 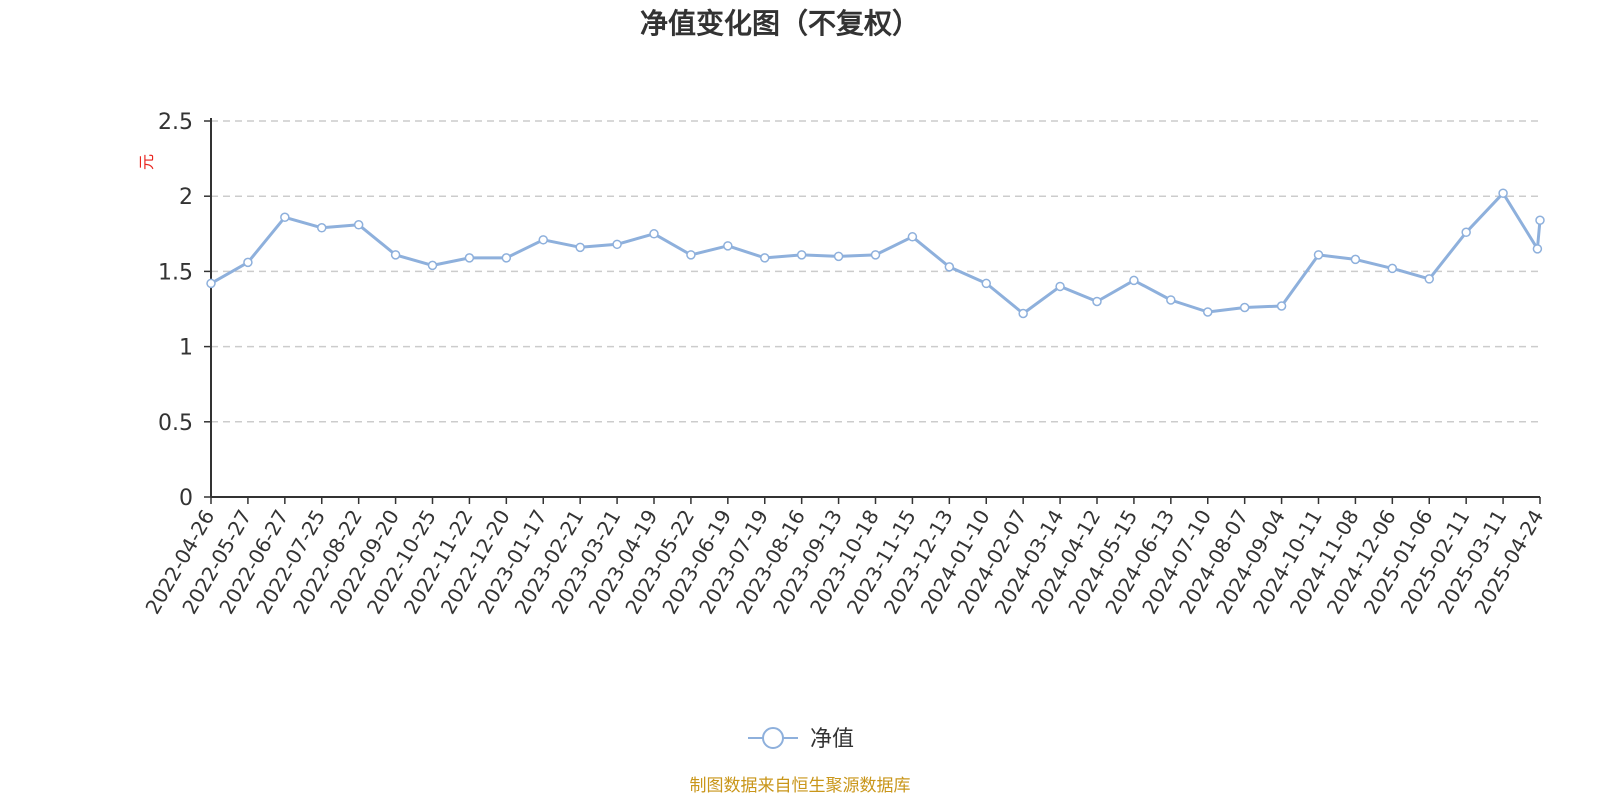 I want to click on legend: 净值, so click(x=801, y=739).